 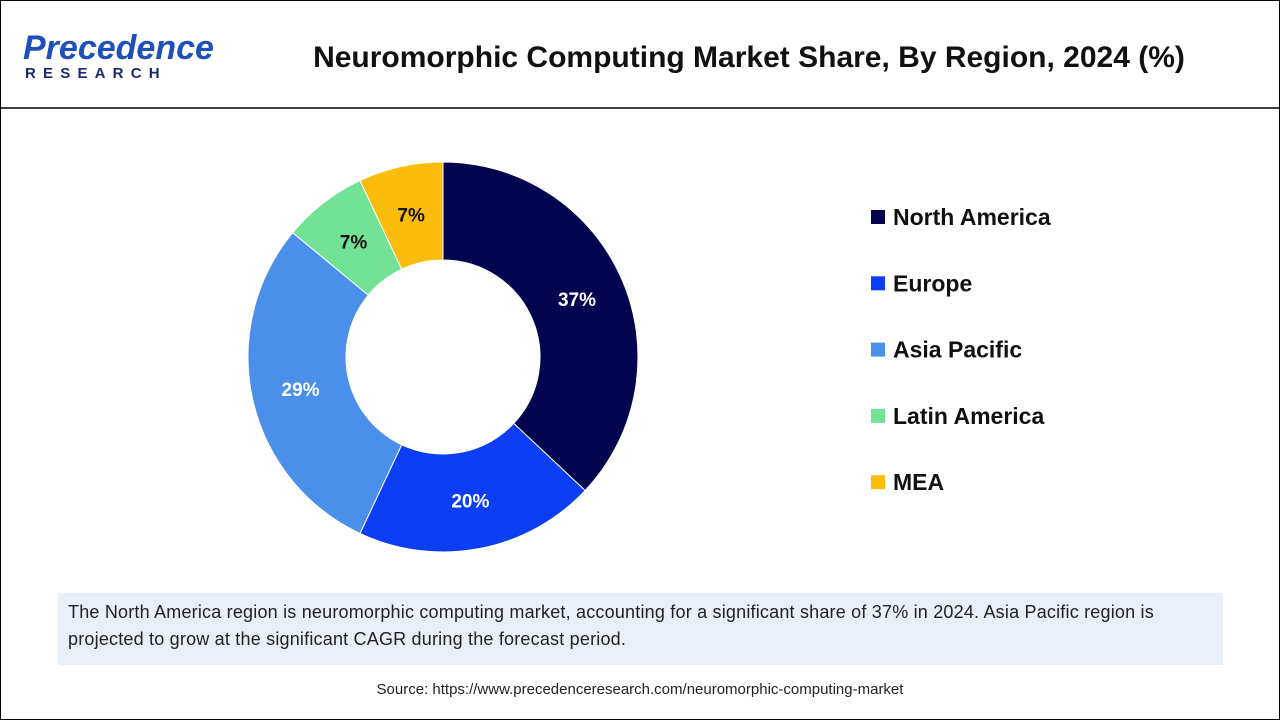 I want to click on logo-name: Precedence, so click(x=118, y=48).